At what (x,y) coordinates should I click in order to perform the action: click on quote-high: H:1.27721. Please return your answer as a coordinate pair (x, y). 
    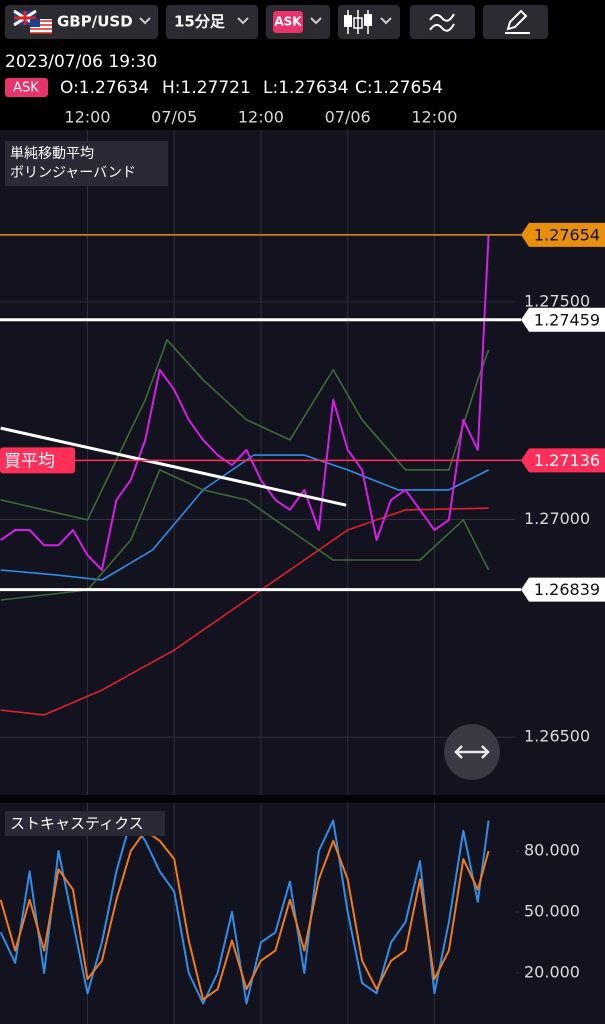
    Looking at the image, I should click on (206, 88).